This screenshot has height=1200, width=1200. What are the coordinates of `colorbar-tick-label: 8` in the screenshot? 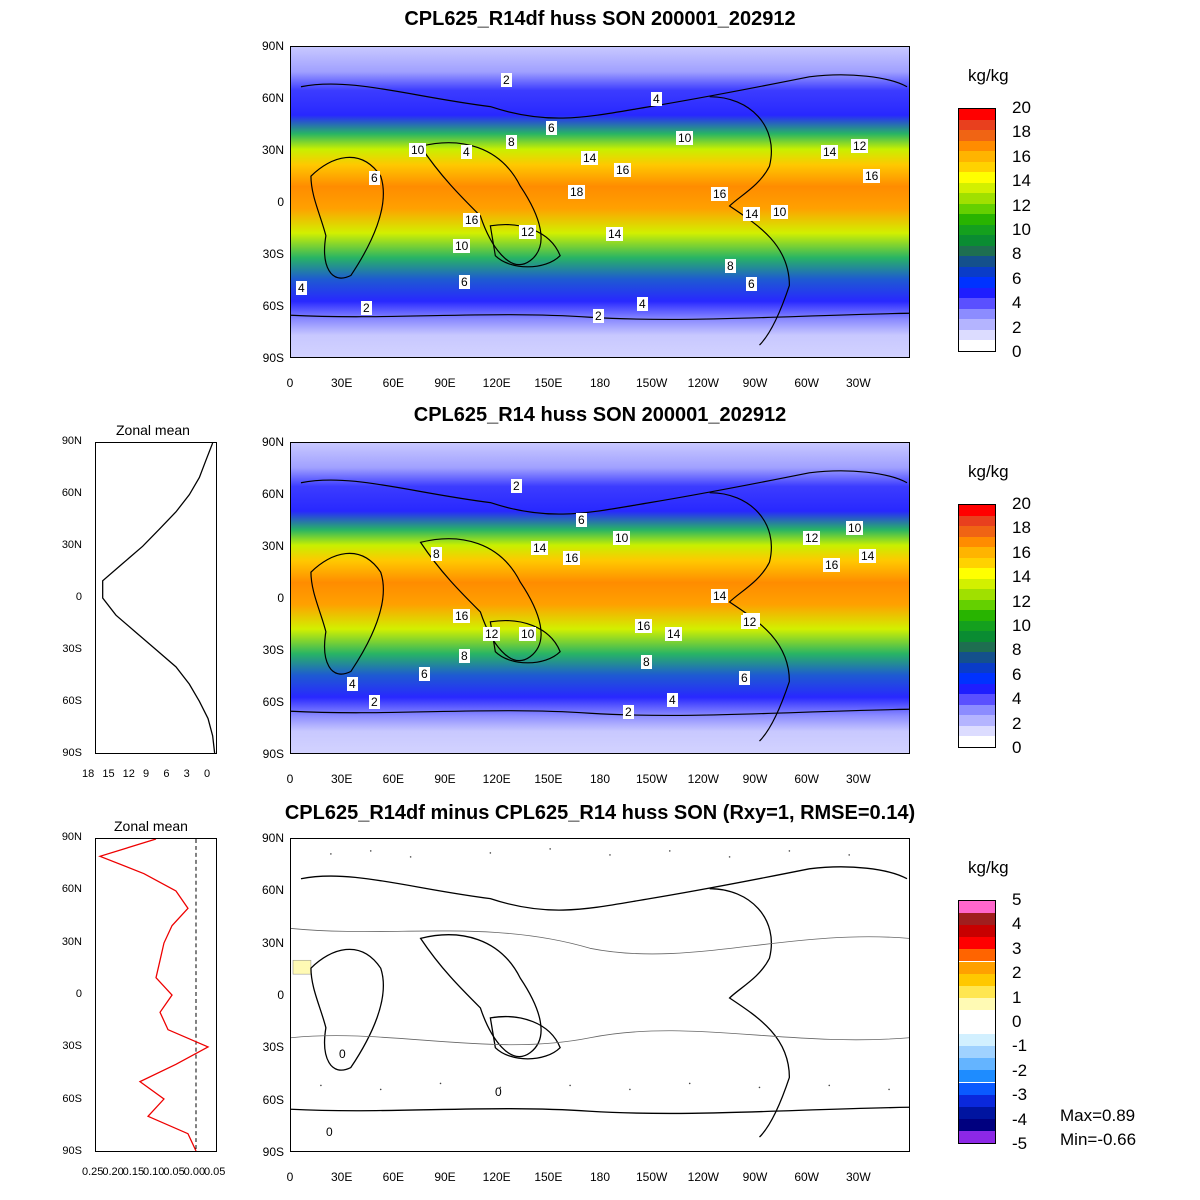 It's located at (1017, 254).